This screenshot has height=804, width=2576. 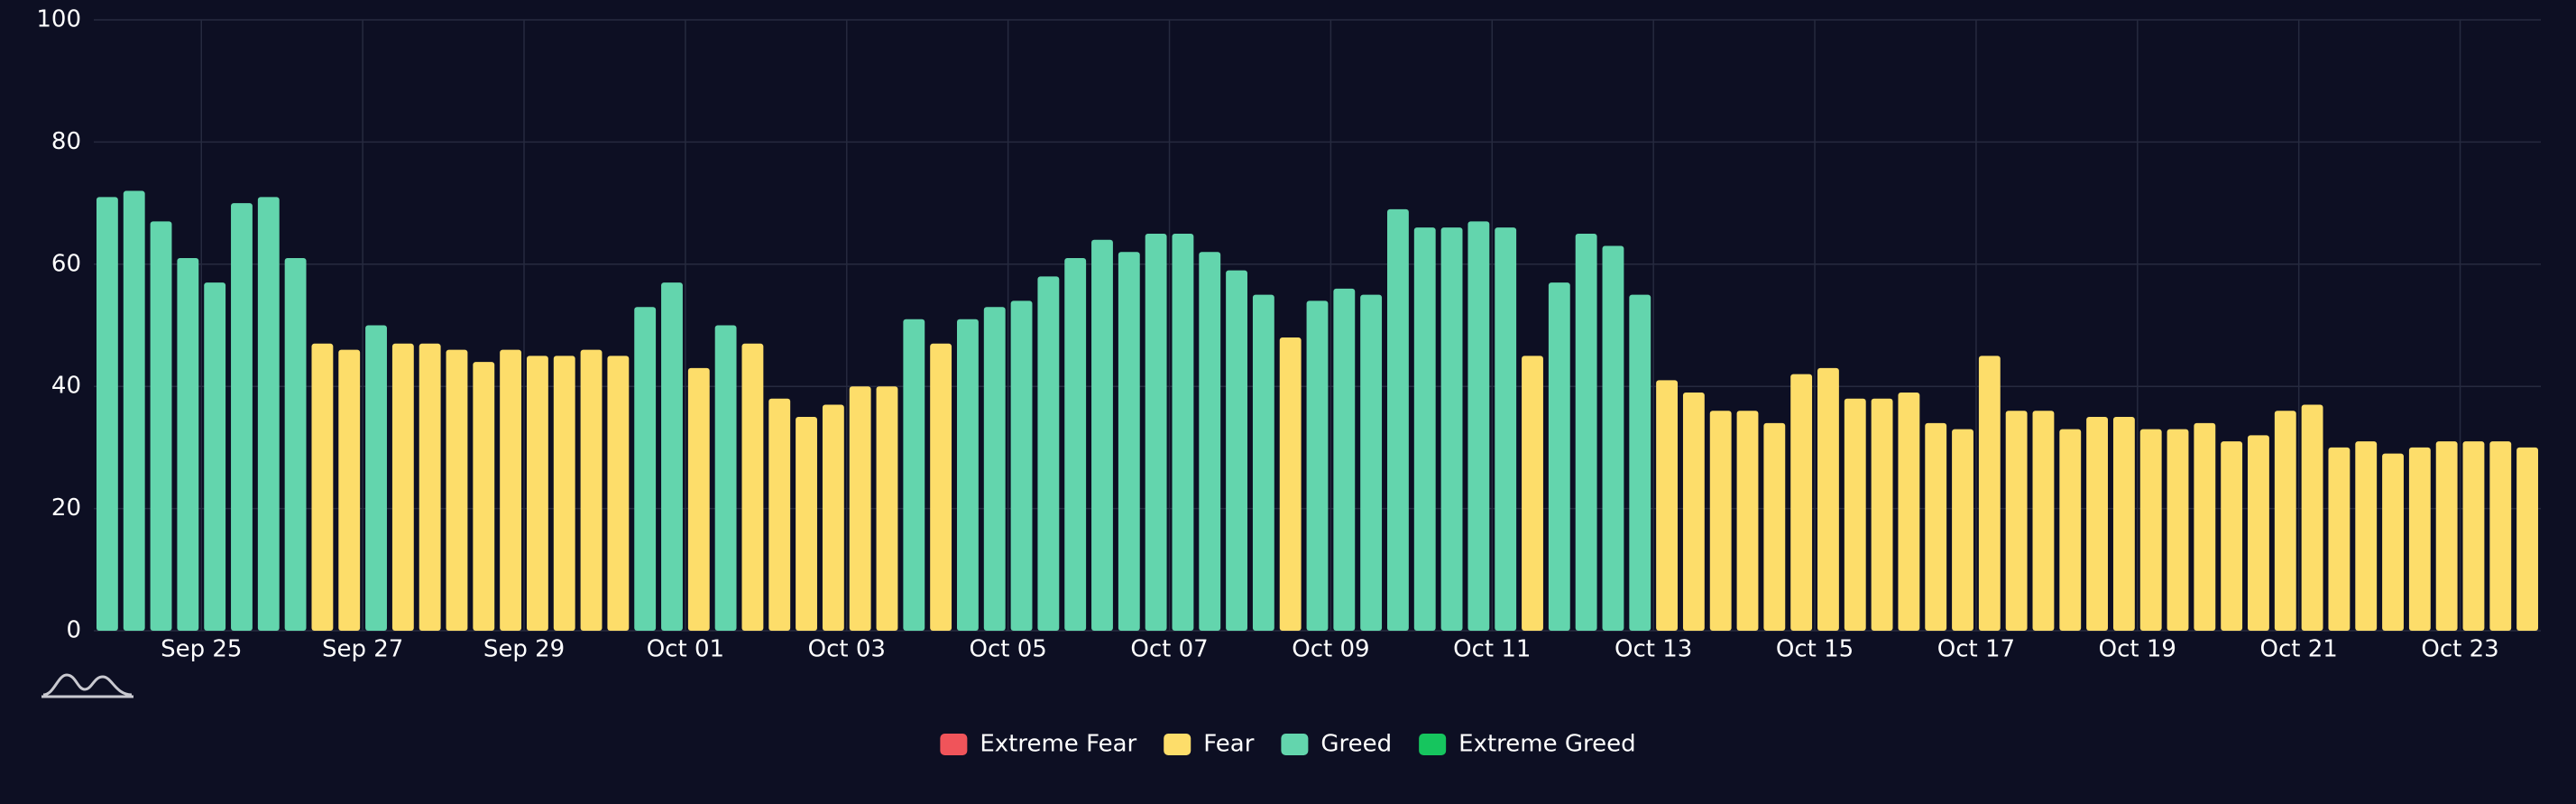 I want to click on x-tick-label: Oct 07, so click(x=1169, y=649).